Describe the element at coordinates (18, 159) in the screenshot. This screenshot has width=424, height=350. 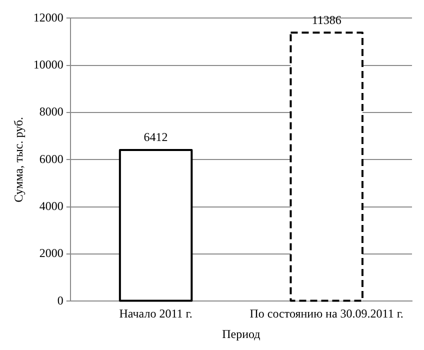
I see `y-axis-title: Сумма, тыс. руб.` at that location.